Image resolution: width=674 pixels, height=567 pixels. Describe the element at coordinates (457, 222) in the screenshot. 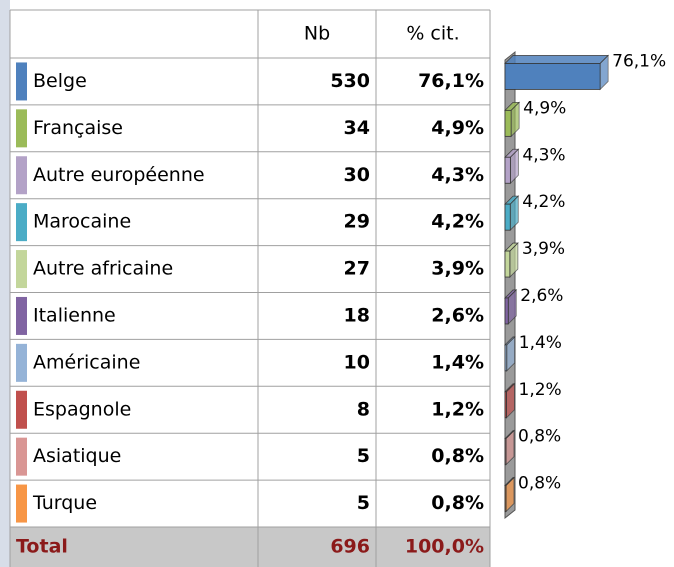

I see `row-percent: 4,2%` at that location.